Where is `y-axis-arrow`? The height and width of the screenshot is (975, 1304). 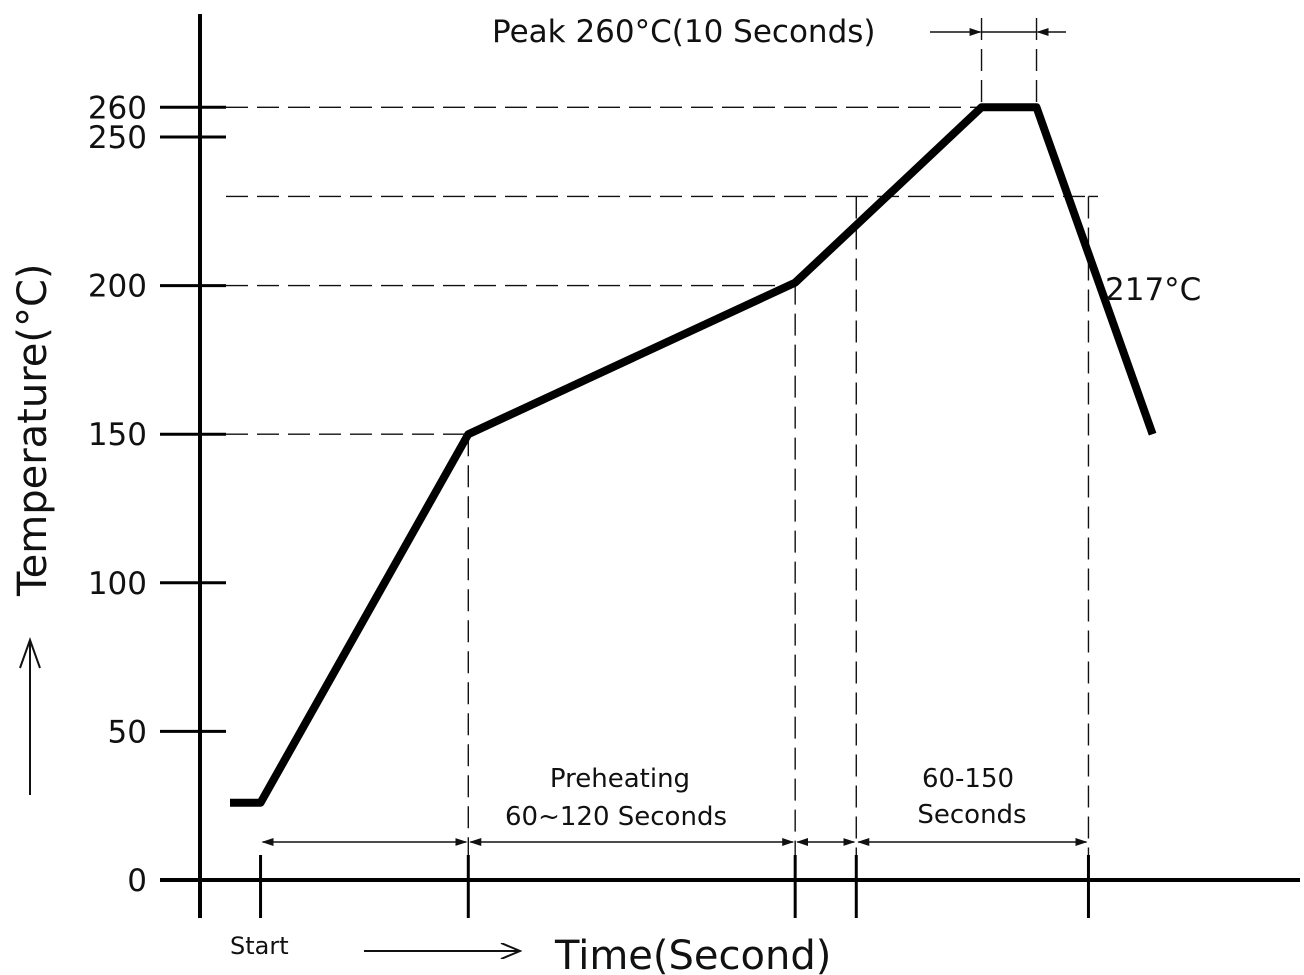
y-axis-arrow is located at coordinates (30, 716).